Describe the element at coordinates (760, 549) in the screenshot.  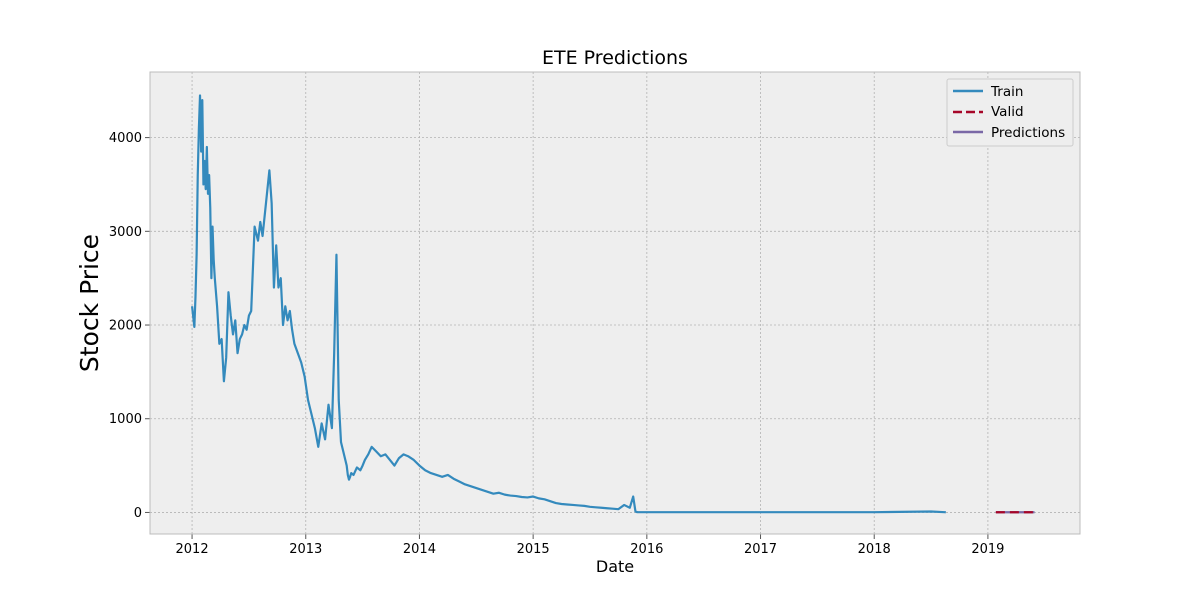
I see `x-tick-label: 2017` at that location.